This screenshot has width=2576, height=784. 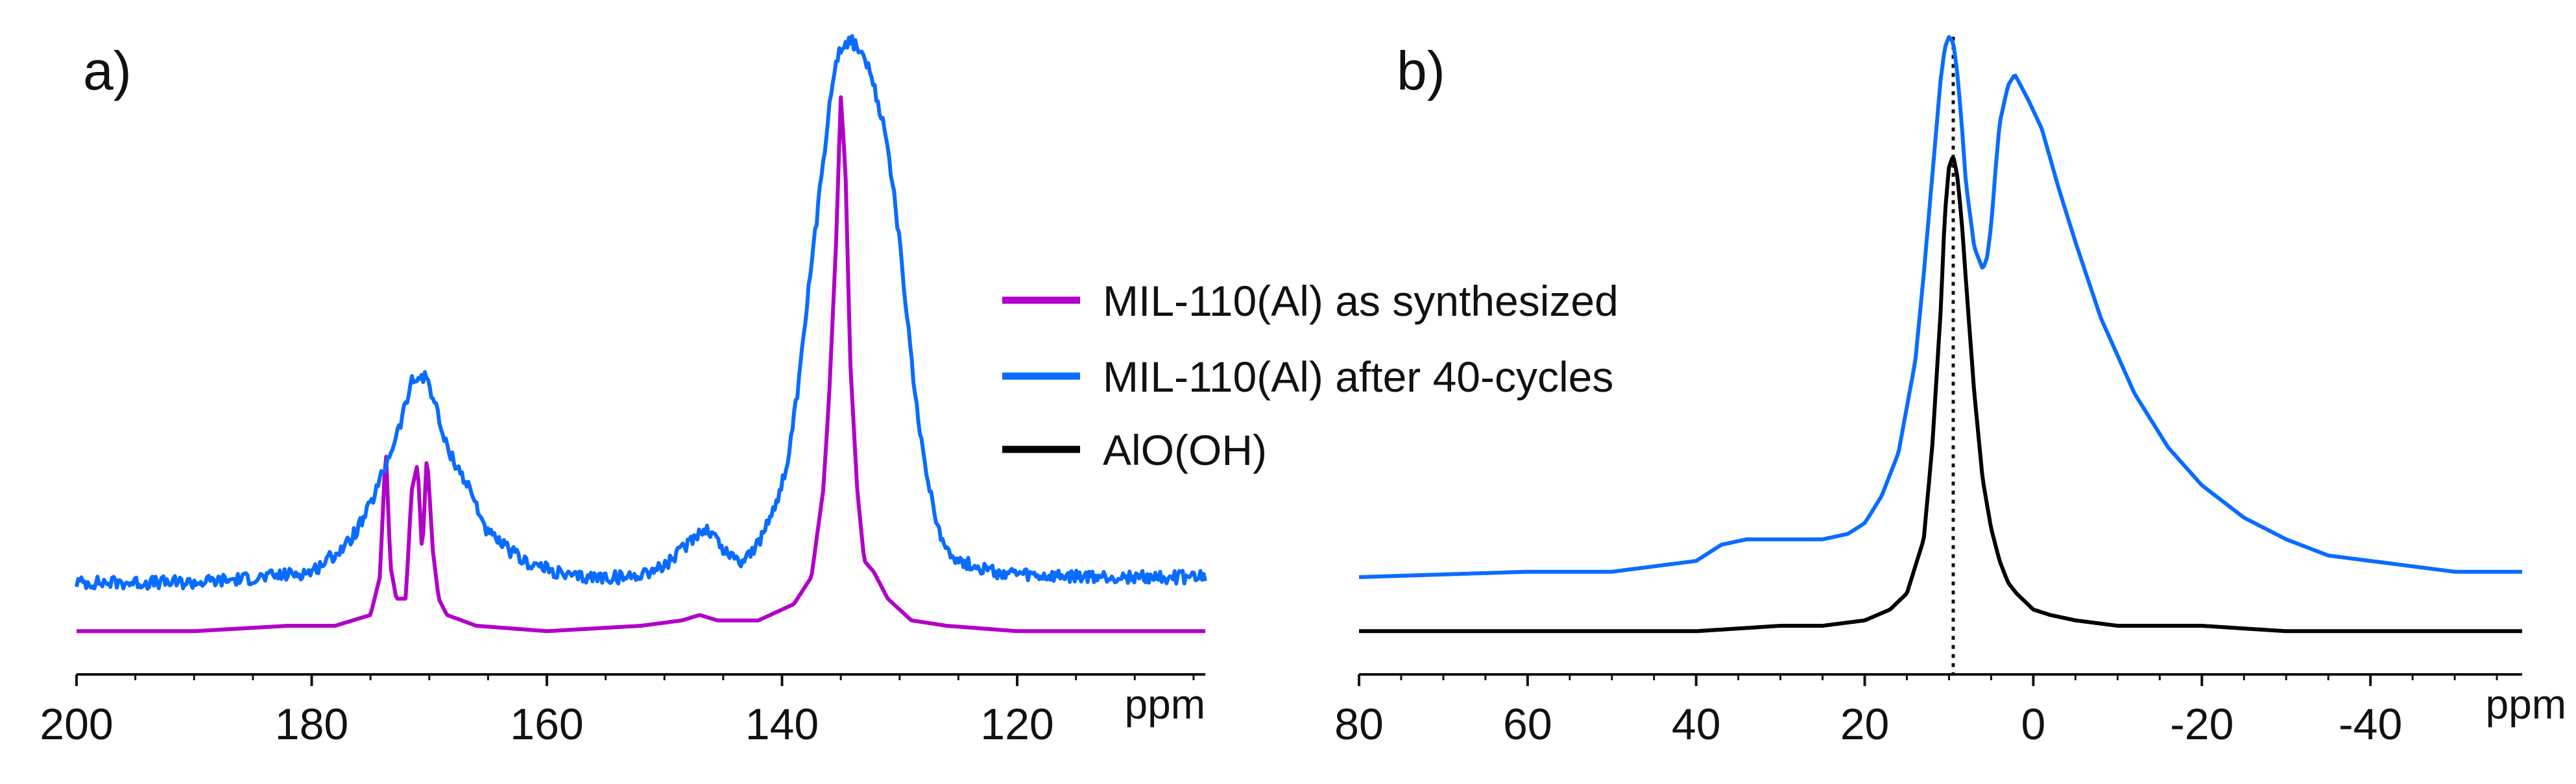 I want to click on x-tick-label: 120, so click(x=1016, y=725).